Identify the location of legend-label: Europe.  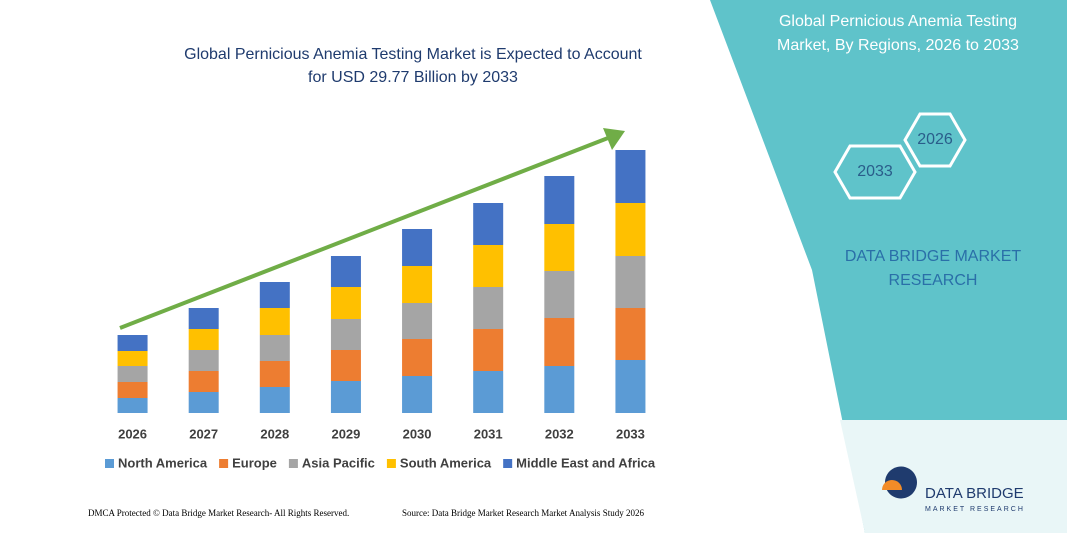
(254, 462).